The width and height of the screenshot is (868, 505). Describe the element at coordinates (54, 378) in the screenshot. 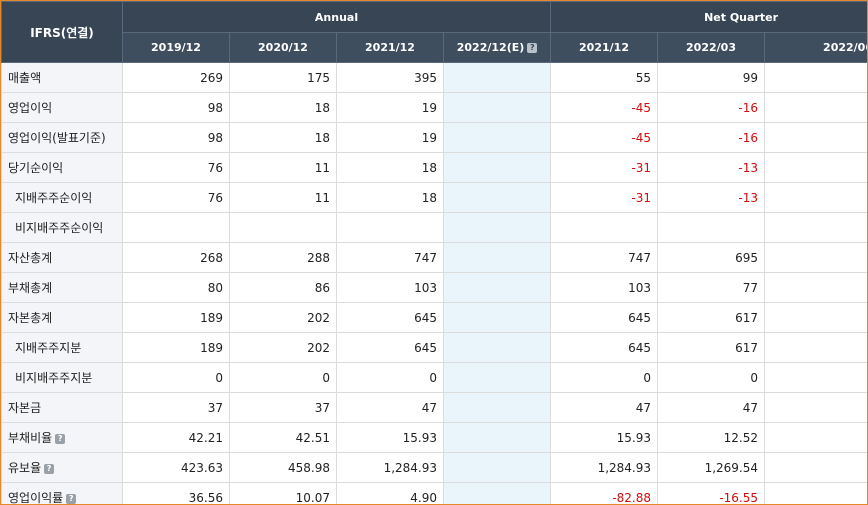

I see `row-label: 비지배주주지분` at that location.